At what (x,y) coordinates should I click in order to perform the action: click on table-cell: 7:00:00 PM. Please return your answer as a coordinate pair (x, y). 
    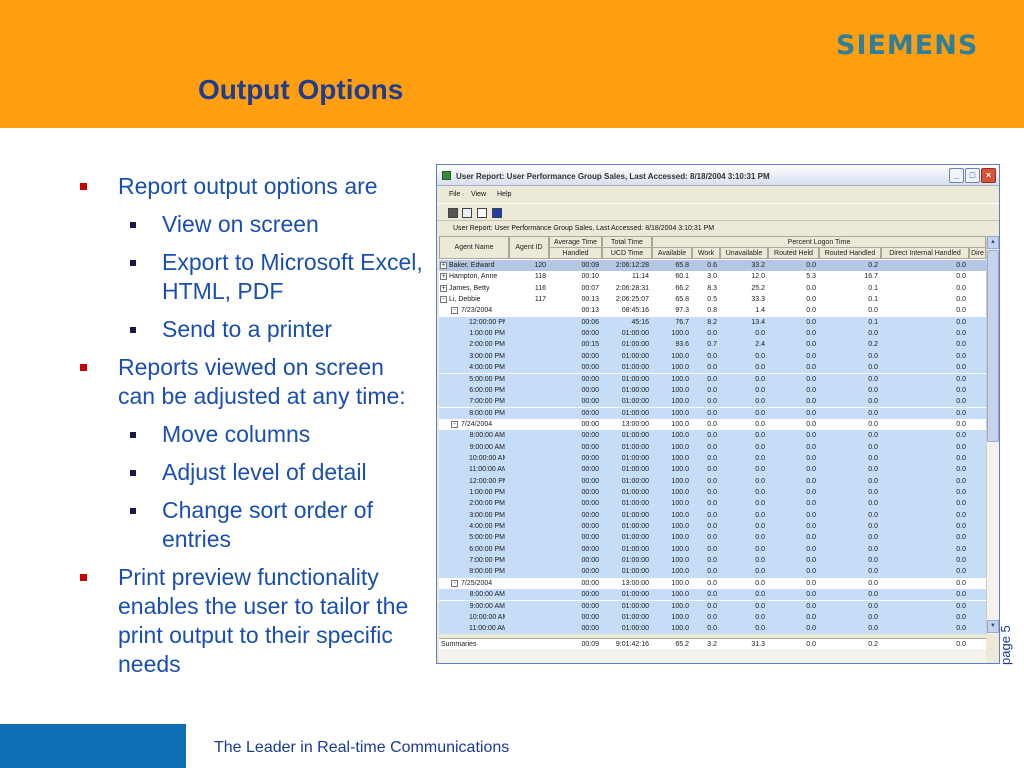
    Looking at the image, I should click on (487, 402).